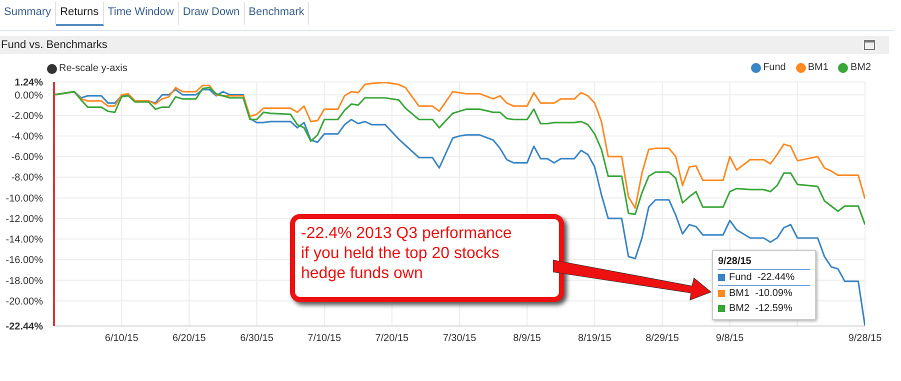 The height and width of the screenshot is (381, 901). I want to click on y-tick-label: -4.00%, so click(27, 136).